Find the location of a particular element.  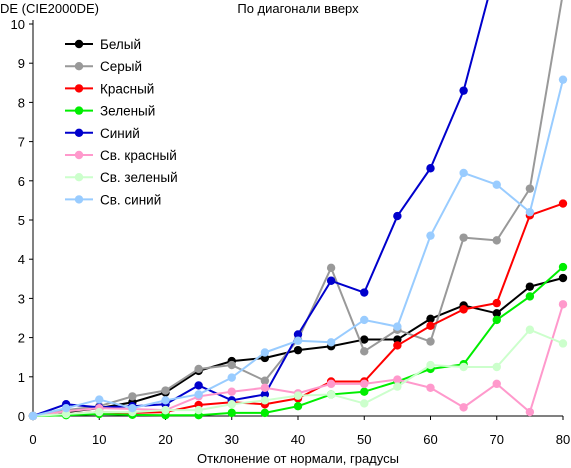

legend-item: Красный is located at coordinates (109, 88).